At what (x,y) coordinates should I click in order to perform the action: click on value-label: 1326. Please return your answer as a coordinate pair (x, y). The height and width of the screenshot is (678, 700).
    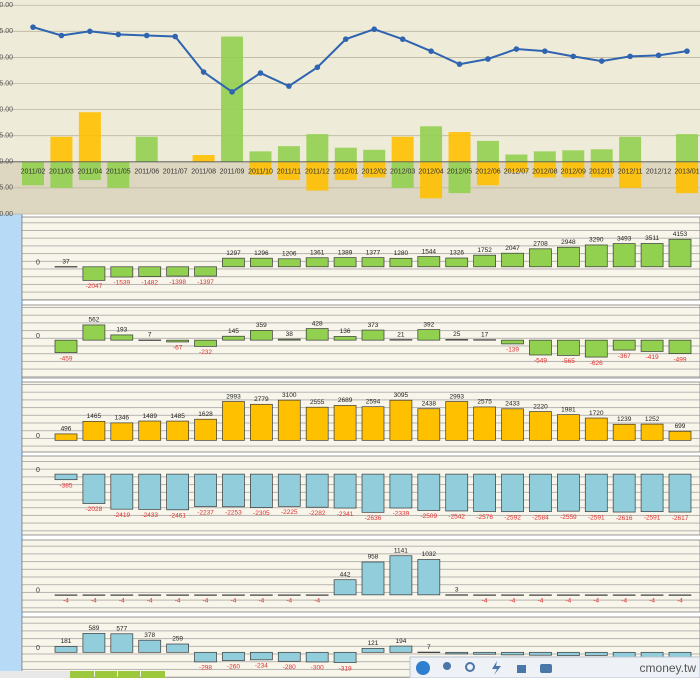
    Looking at the image, I should click on (456, 253).